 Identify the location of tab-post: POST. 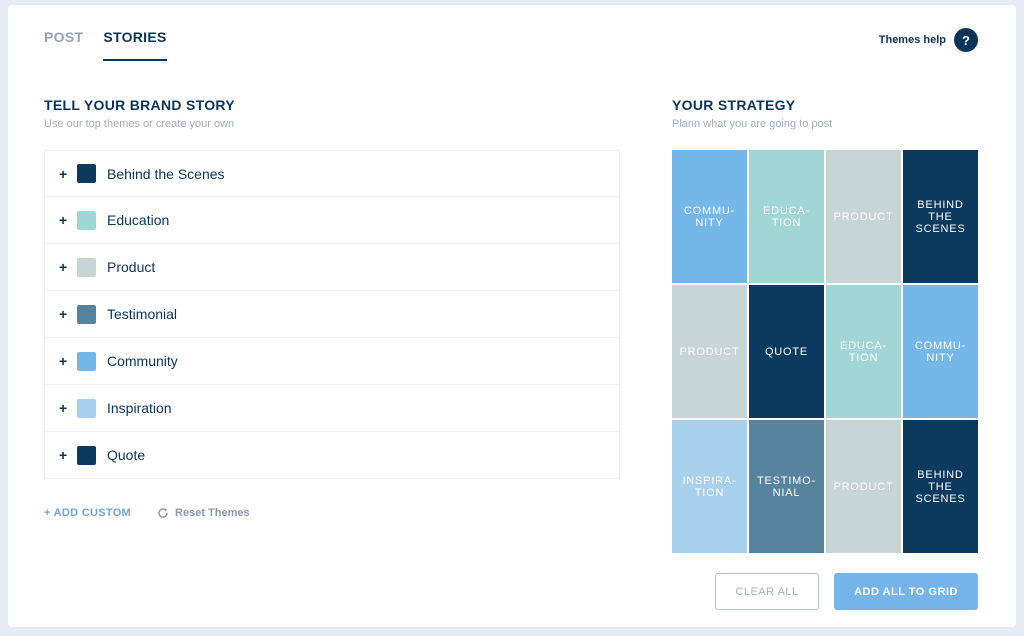
(64, 37).